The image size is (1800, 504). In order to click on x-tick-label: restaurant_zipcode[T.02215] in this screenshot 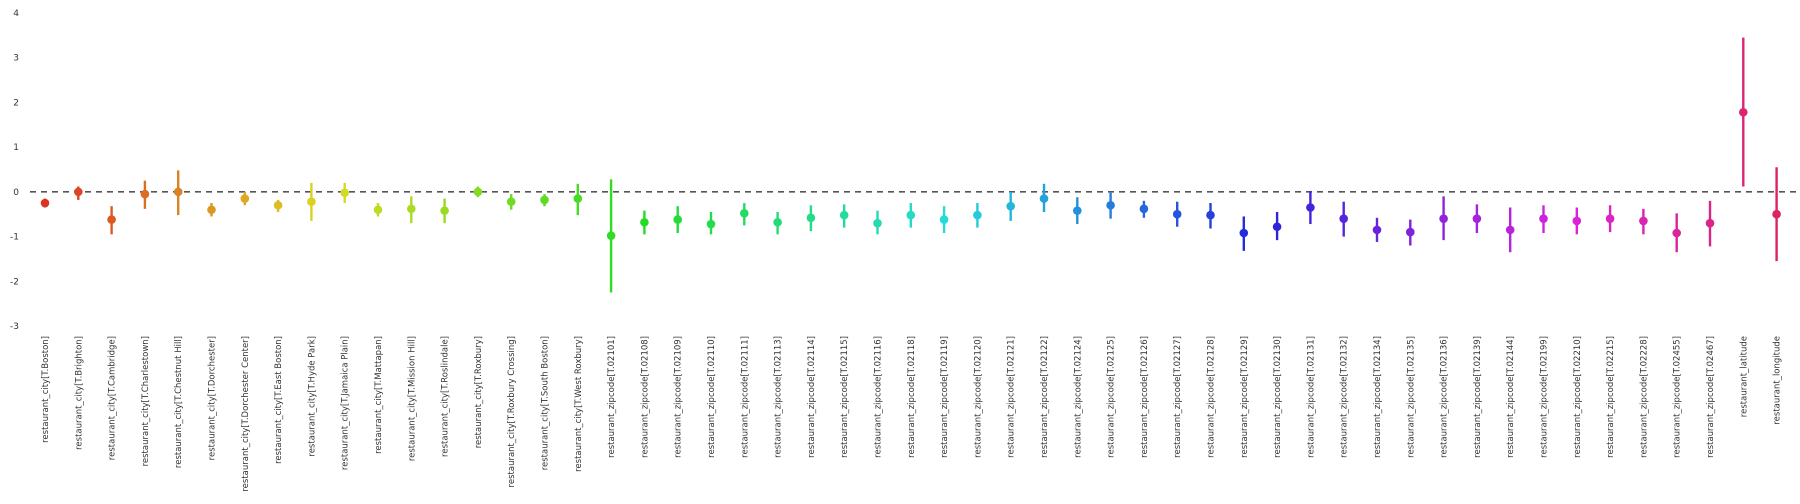, I will do `click(1611, 397)`.